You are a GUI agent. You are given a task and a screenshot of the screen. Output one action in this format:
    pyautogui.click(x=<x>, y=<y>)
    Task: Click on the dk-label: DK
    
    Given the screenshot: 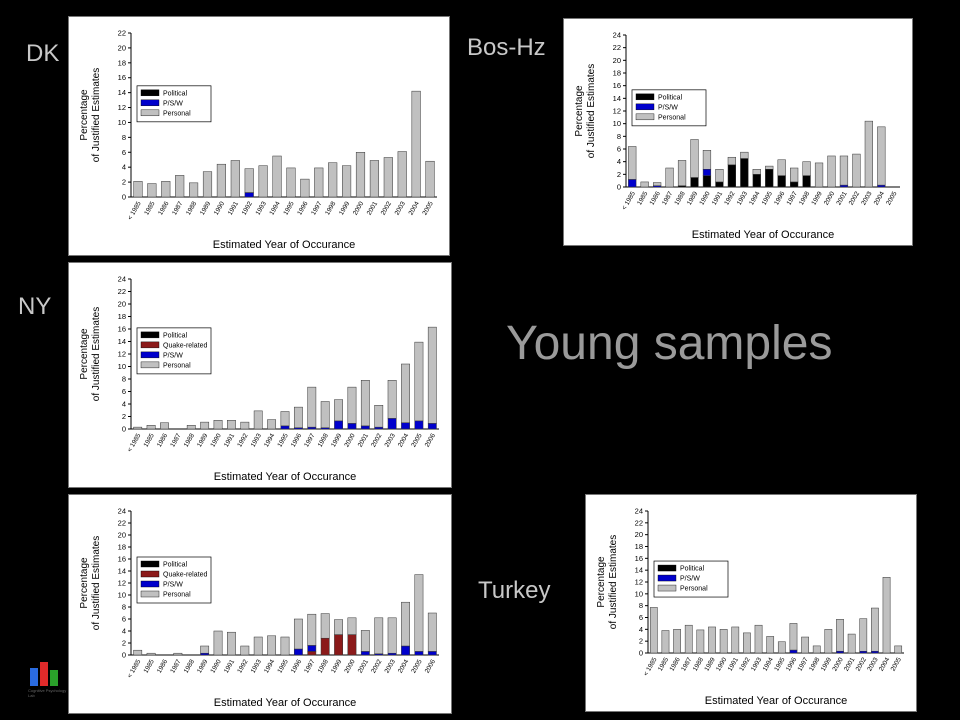 What is the action you would take?
    pyautogui.click(x=43, y=53)
    